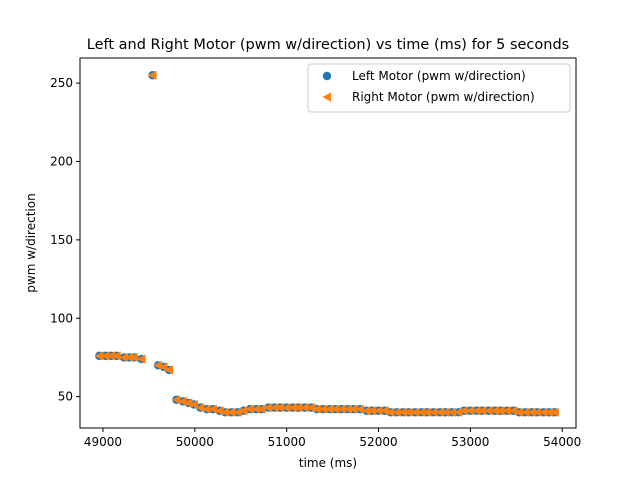 This screenshot has height=480, width=640. I want to click on x-tick-label: 50000, so click(195, 442).